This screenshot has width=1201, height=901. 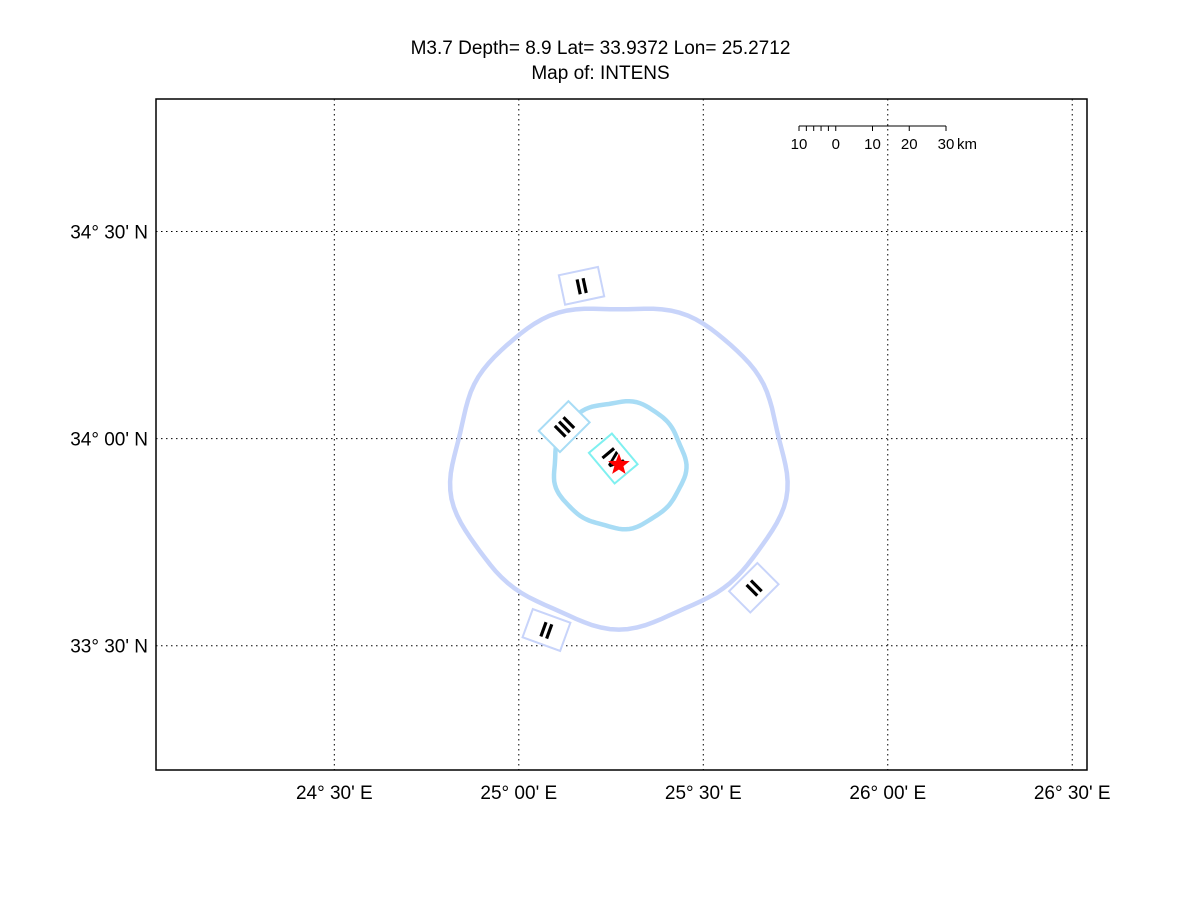 I want to click on lon-tick-label: 25° 30' E, so click(x=703, y=793).